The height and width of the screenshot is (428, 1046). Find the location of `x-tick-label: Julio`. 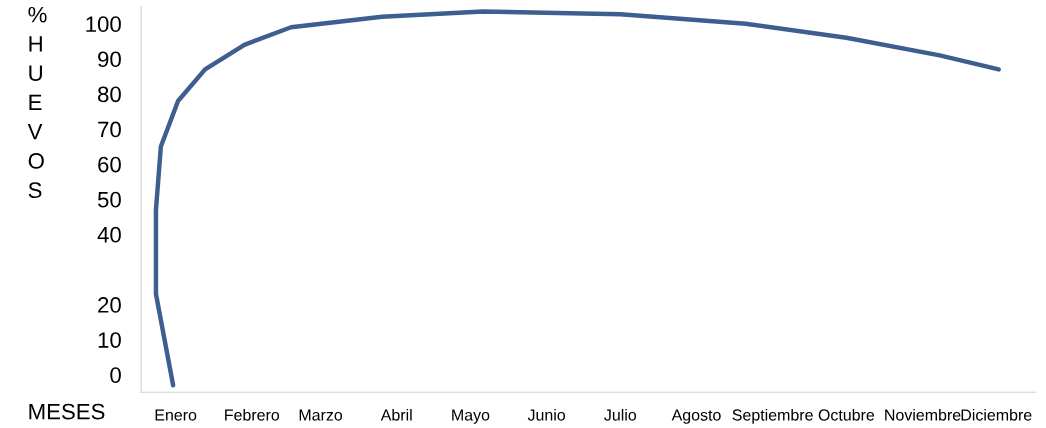

x-tick-label: Julio is located at coordinates (620, 414).